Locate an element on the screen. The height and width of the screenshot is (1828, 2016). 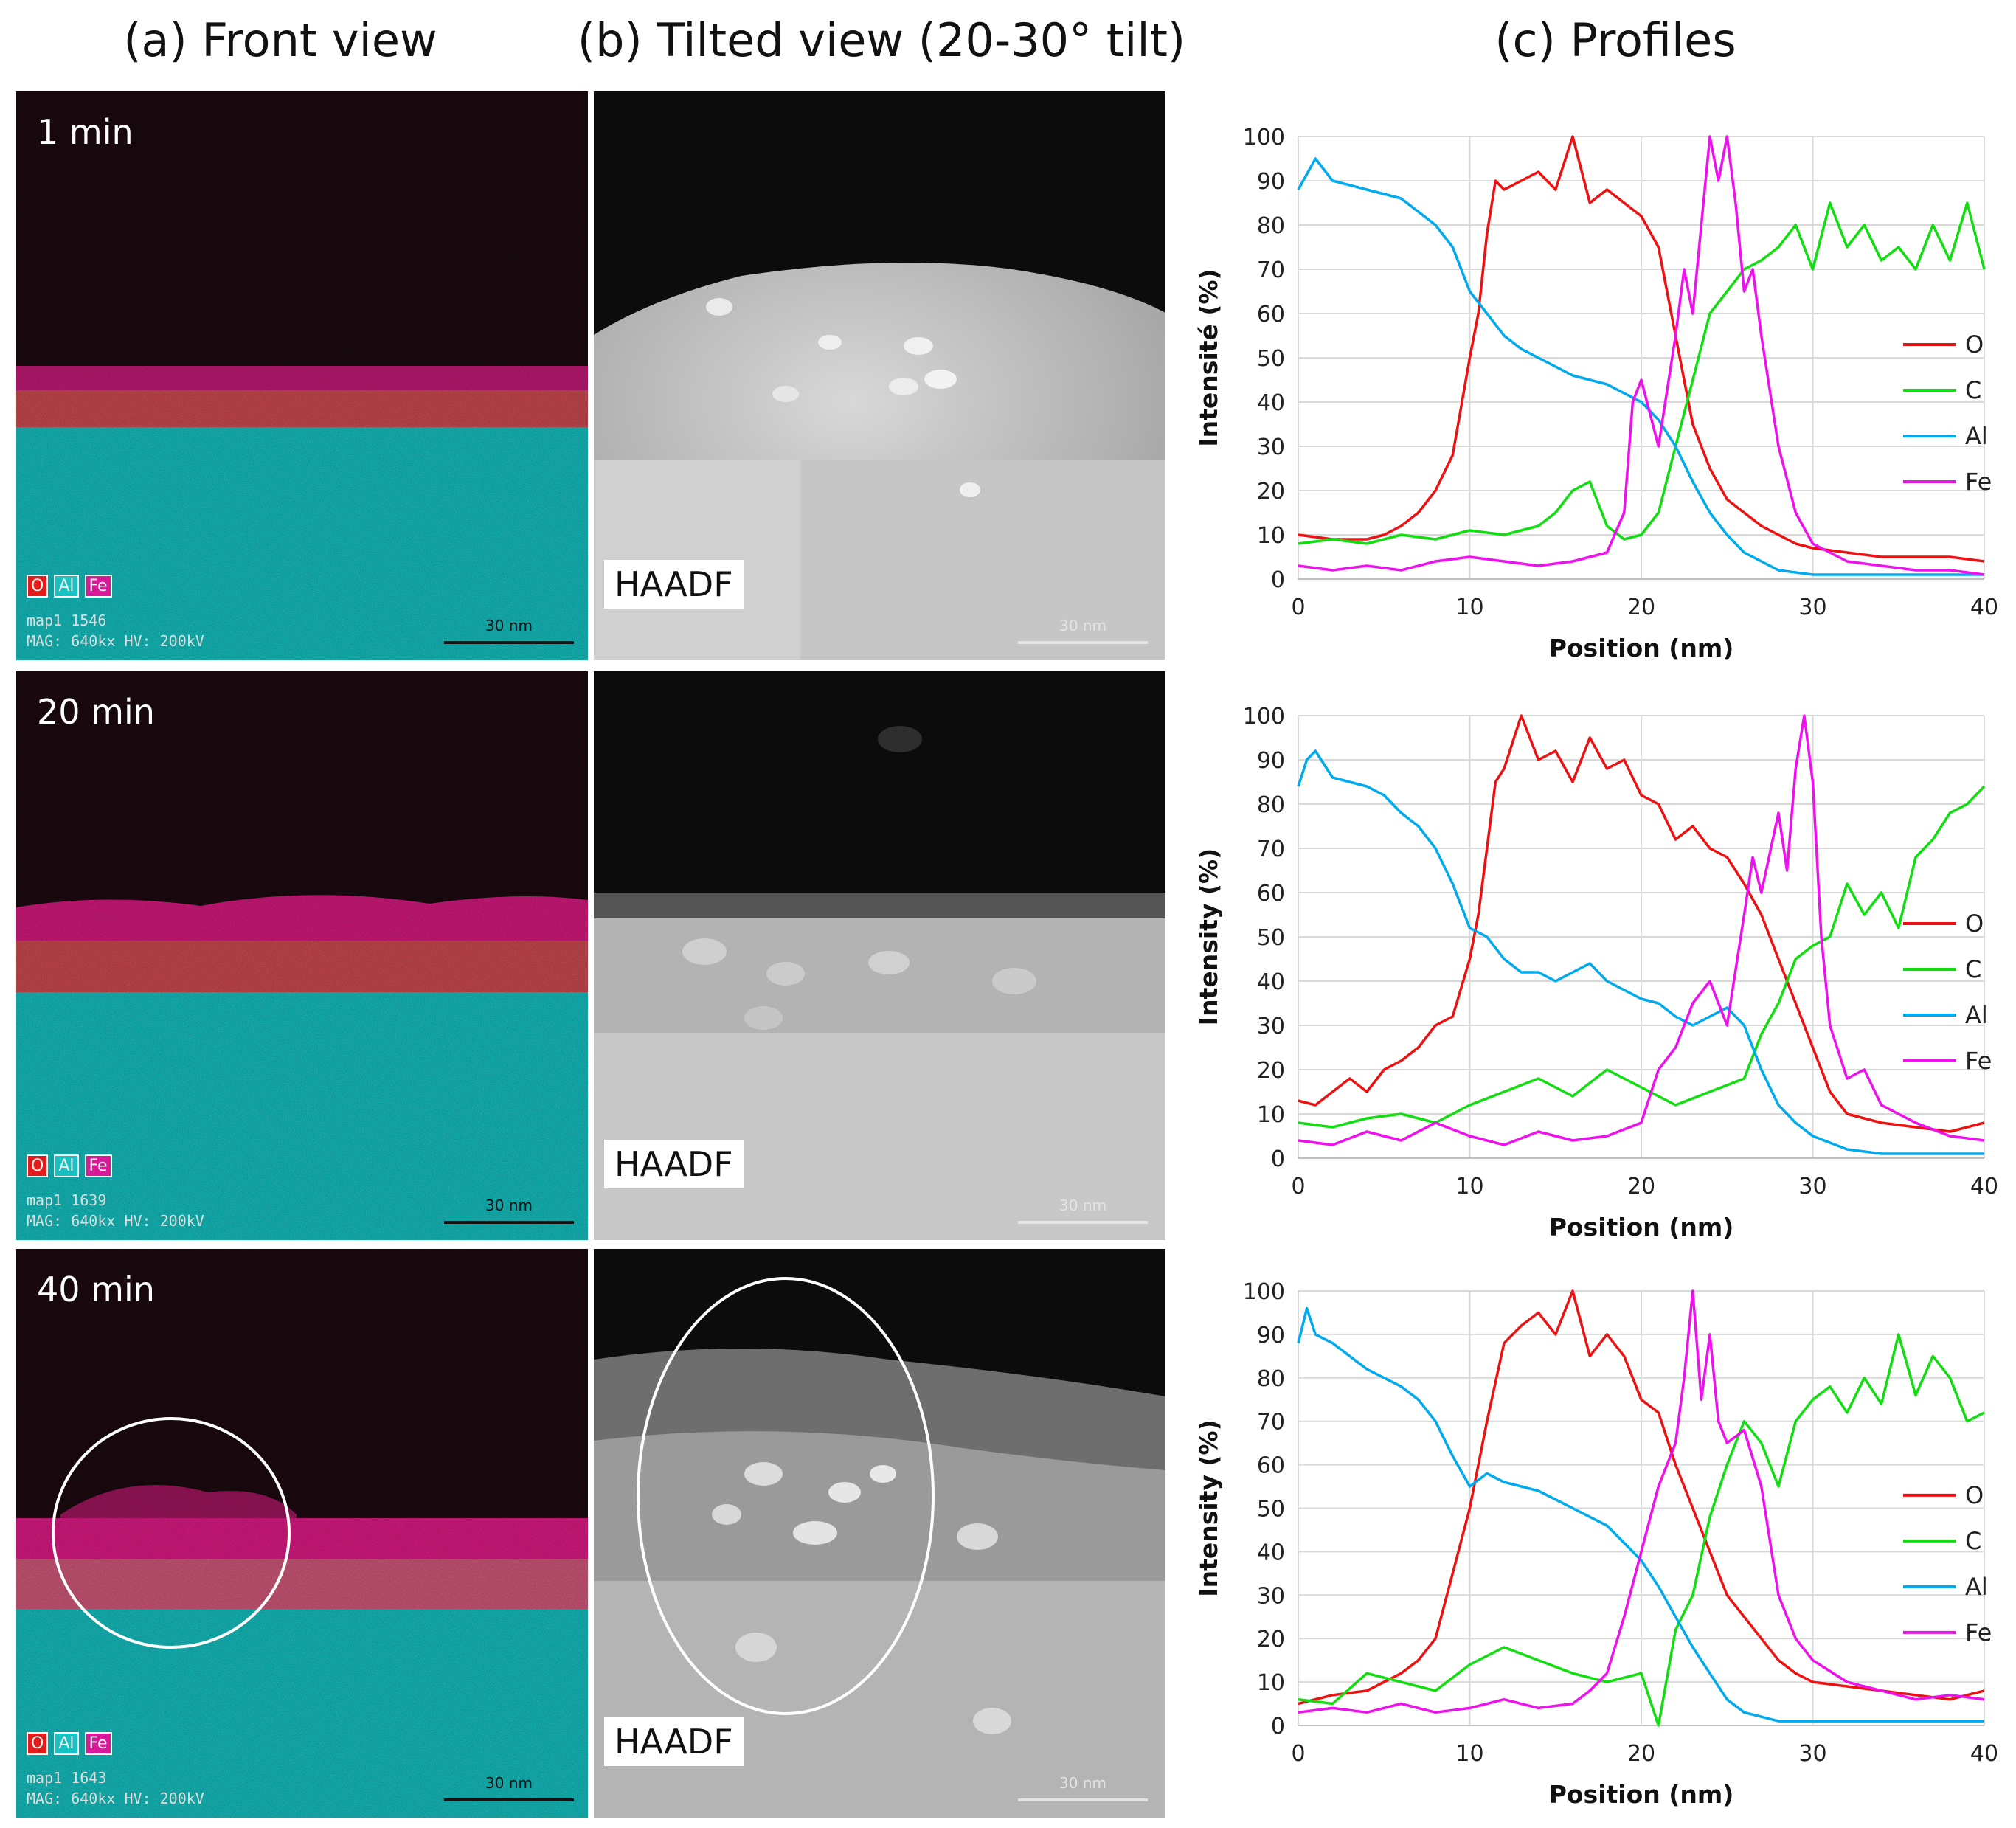
time-label: 20 min is located at coordinates (96, 712).